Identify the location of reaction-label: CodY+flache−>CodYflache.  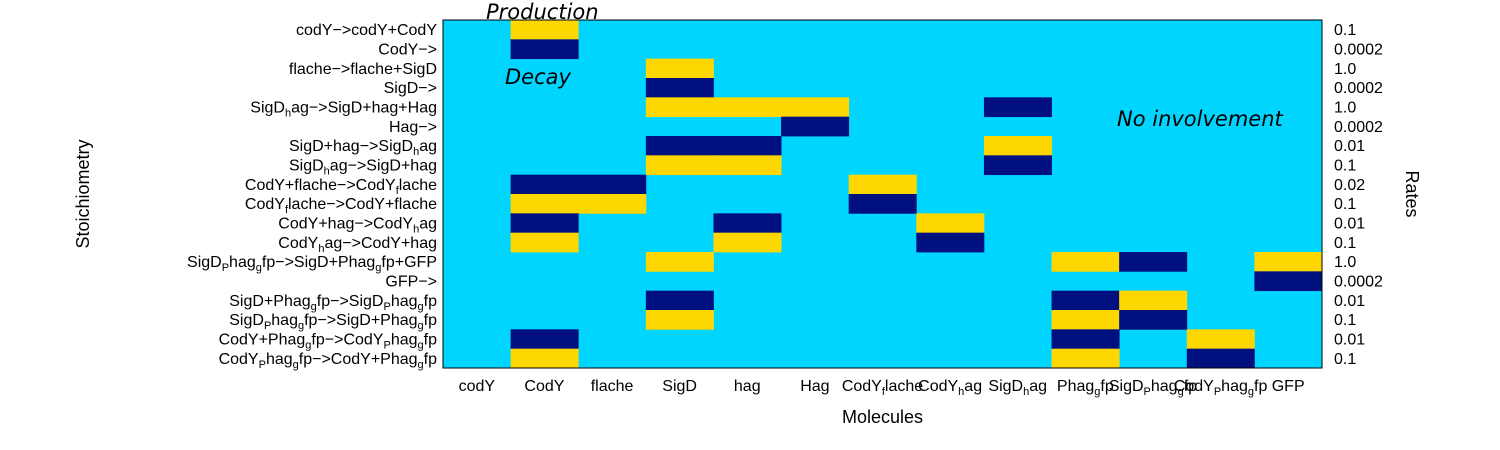
(341, 187).